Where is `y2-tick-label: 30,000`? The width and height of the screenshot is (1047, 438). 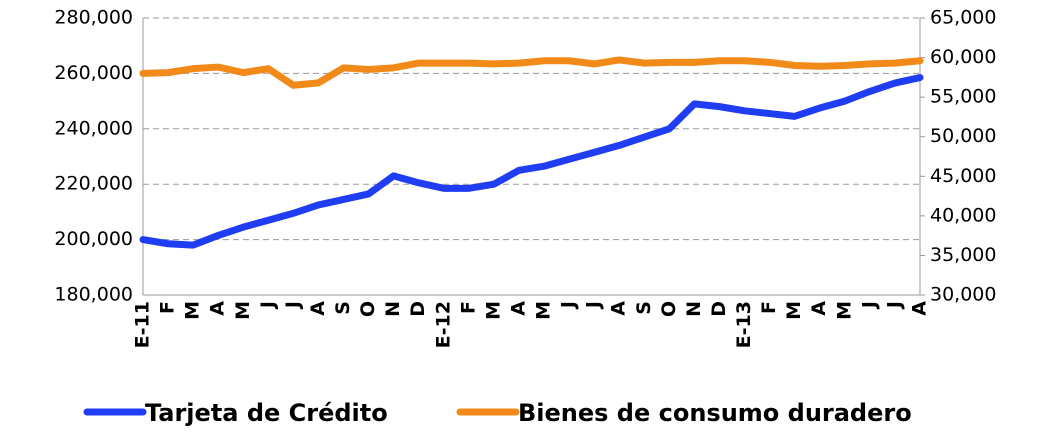
y2-tick-label: 30,000 is located at coordinates (963, 295).